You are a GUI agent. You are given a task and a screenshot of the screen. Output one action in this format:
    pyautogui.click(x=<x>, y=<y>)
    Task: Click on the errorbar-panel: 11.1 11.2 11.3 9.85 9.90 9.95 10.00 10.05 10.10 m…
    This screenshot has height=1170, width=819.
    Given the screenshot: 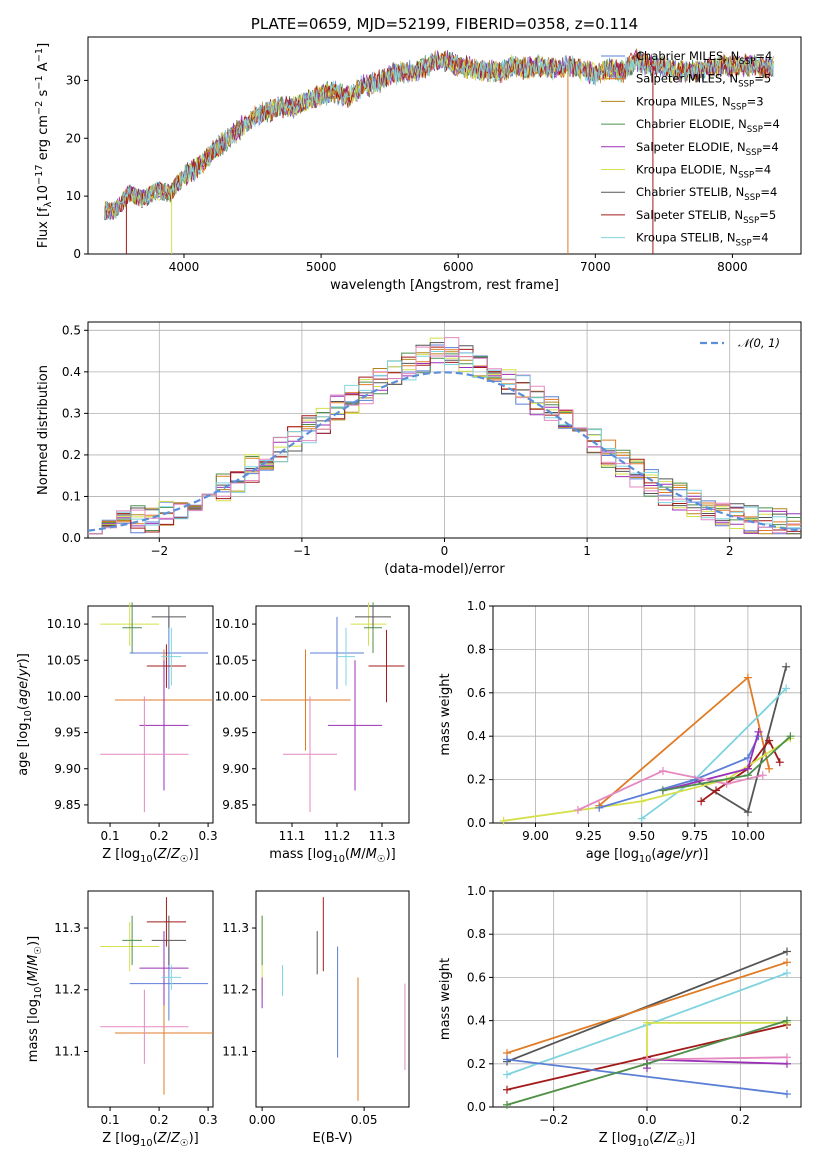 What is the action you would take?
    pyautogui.click(x=312, y=733)
    